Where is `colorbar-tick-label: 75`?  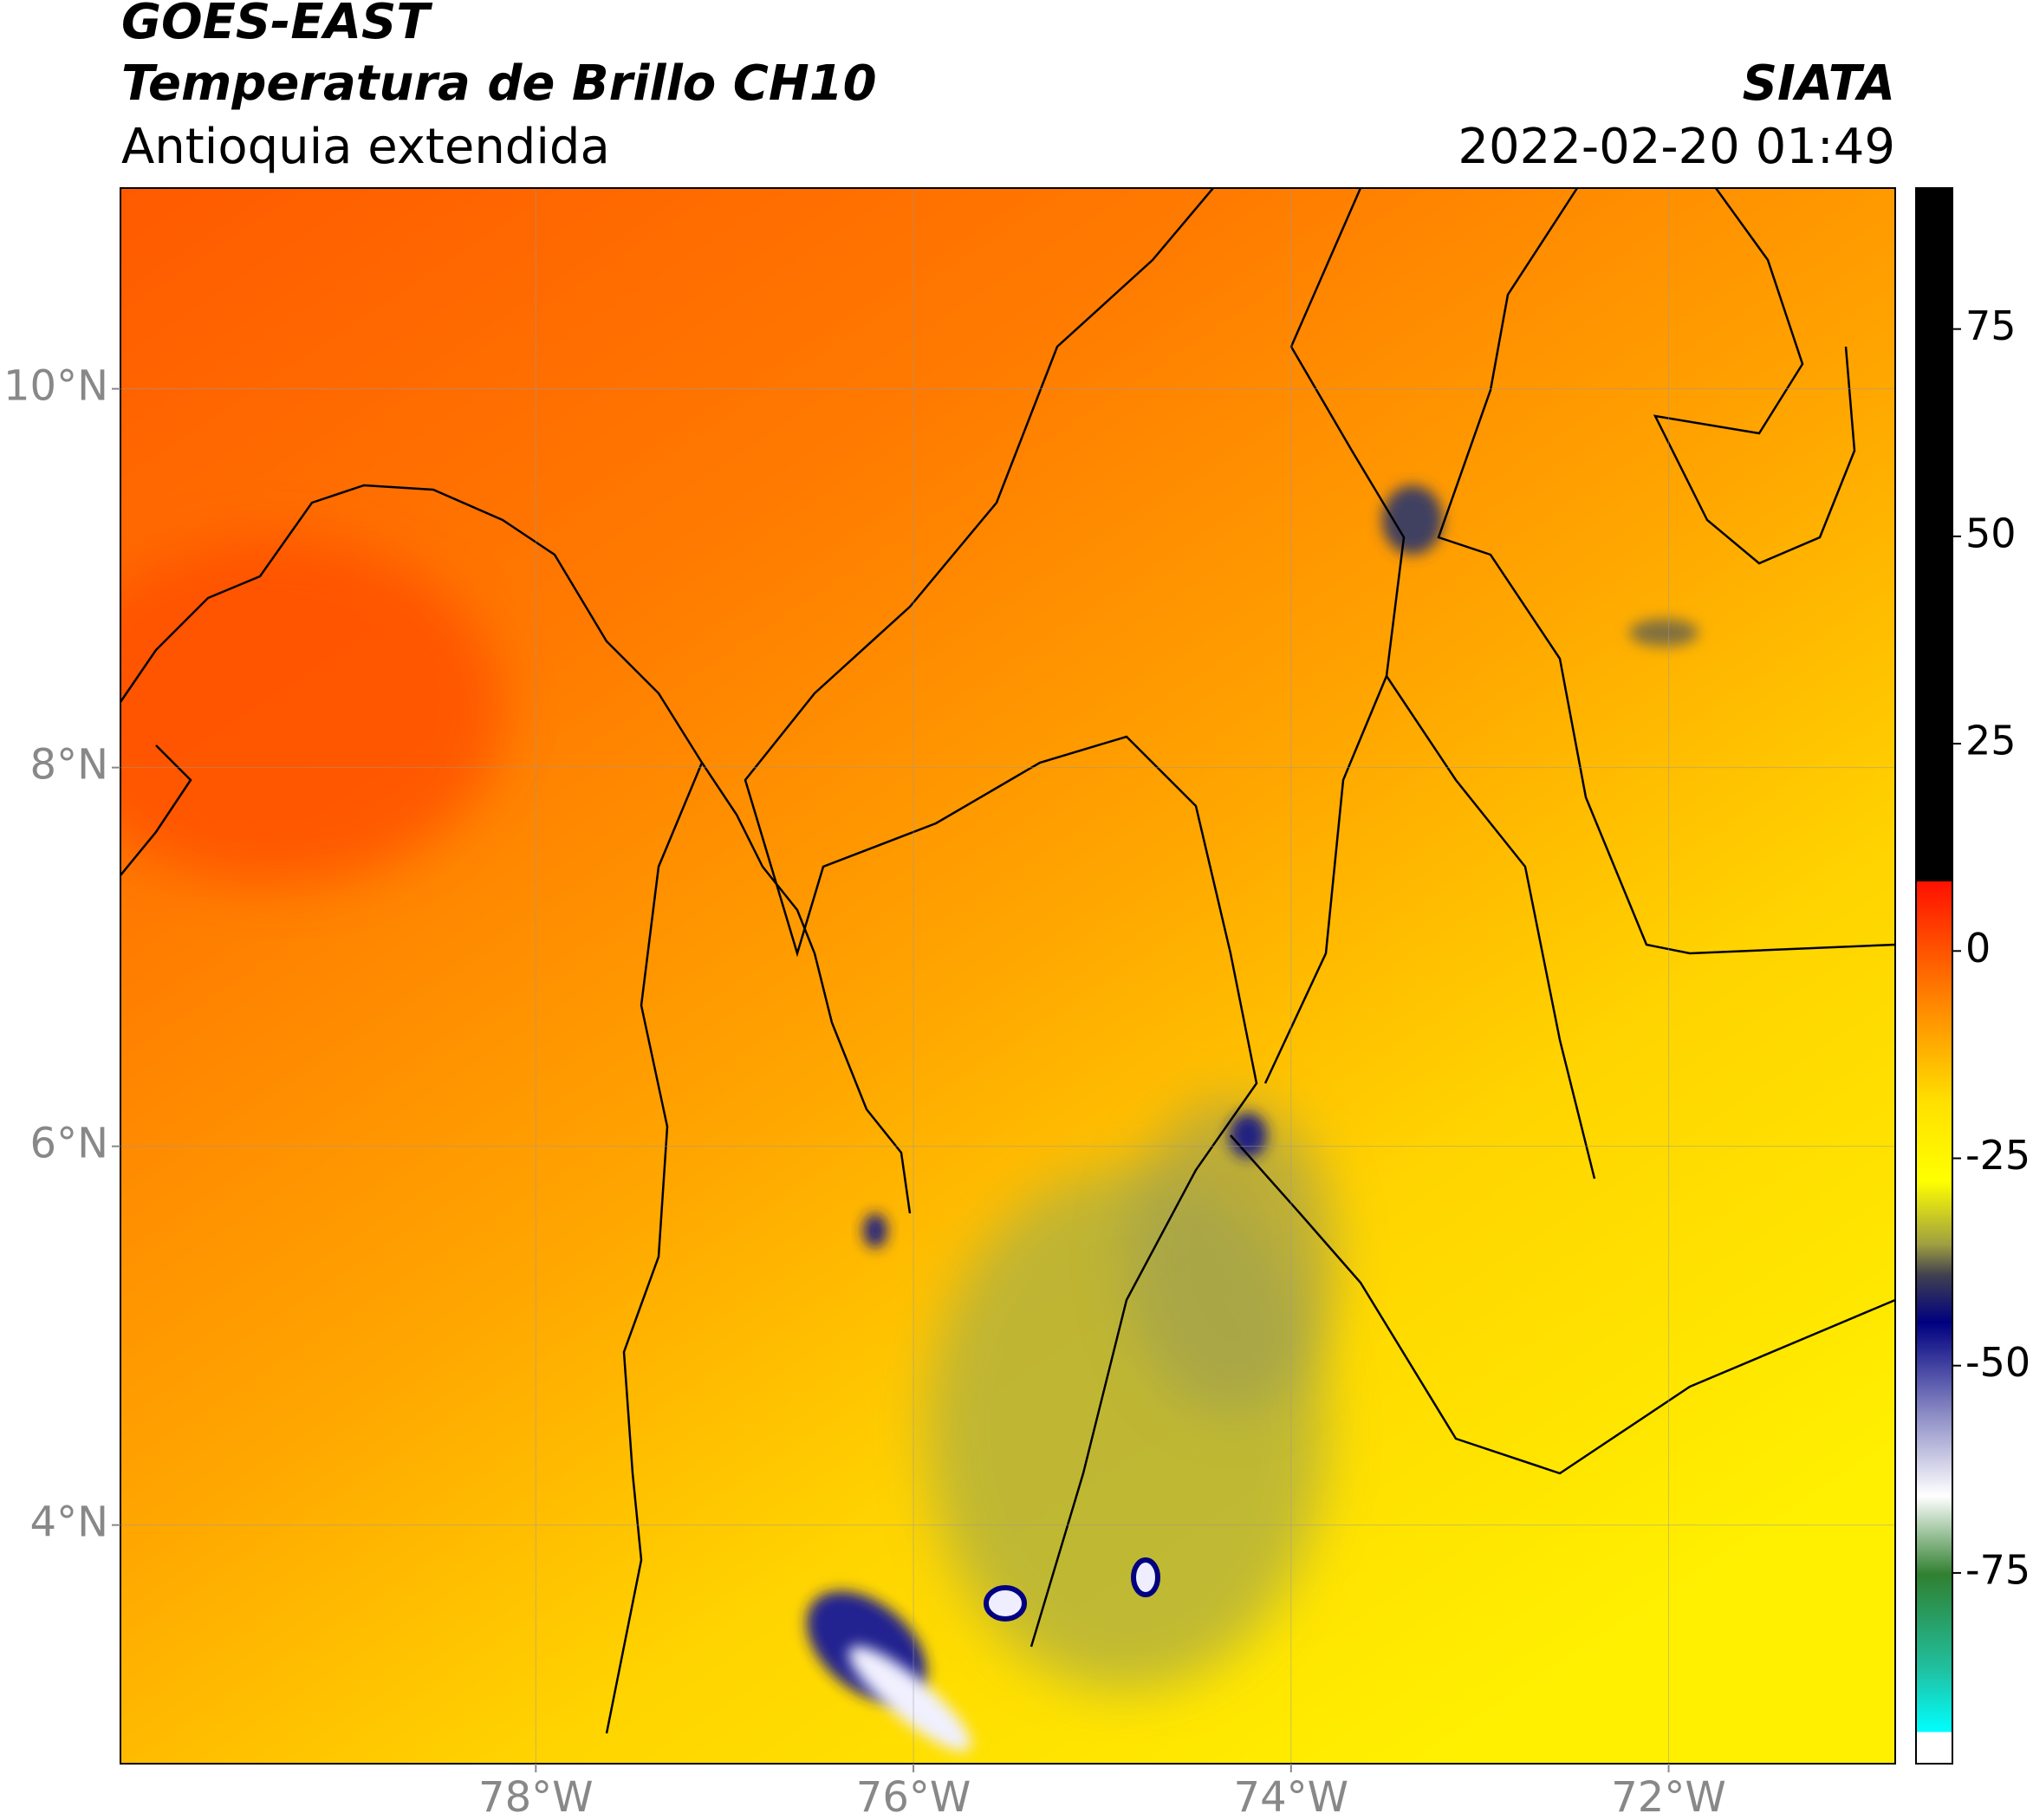
colorbar-tick-label: 75 is located at coordinates (1991, 325).